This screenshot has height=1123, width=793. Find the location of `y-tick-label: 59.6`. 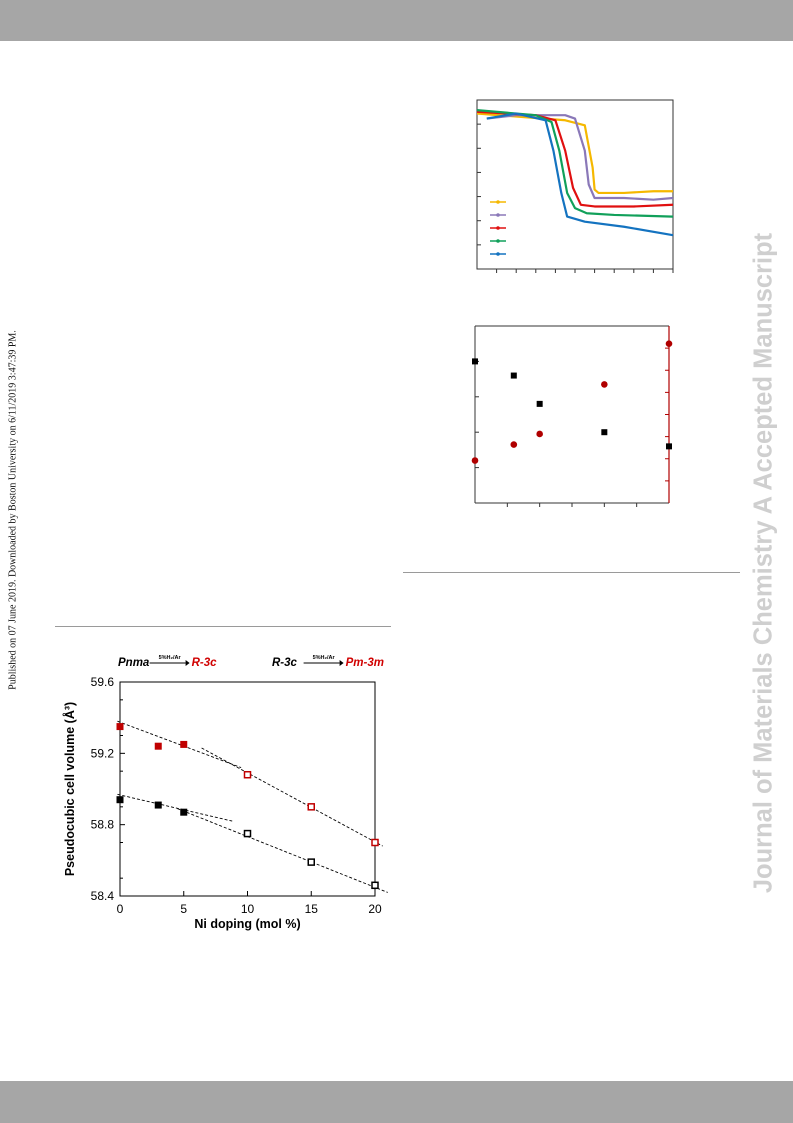

y-tick-label: 59.6 is located at coordinates (103, 682).